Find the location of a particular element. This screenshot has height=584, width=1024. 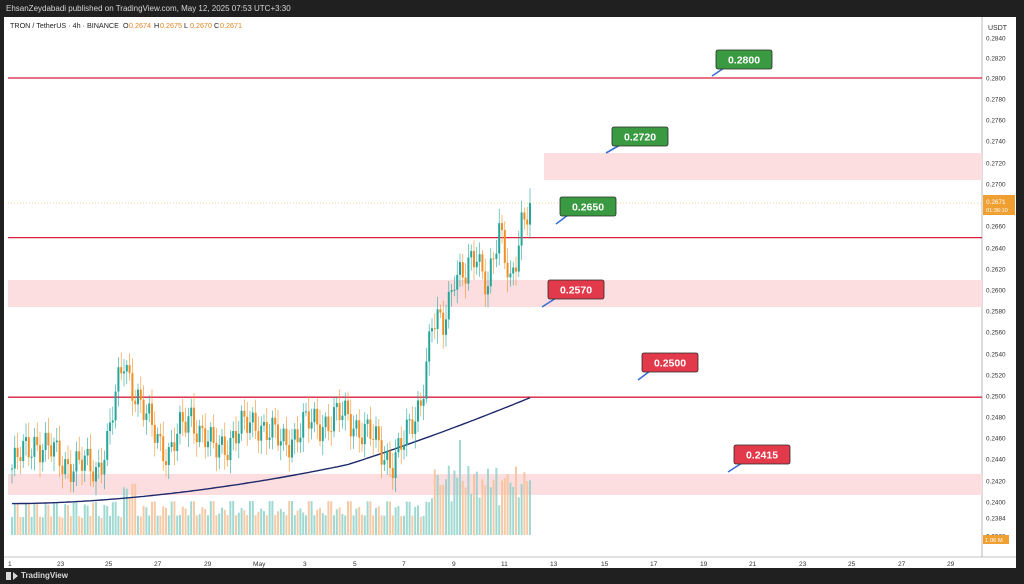

legend-o-value: 0.2674 is located at coordinates (140, 25).